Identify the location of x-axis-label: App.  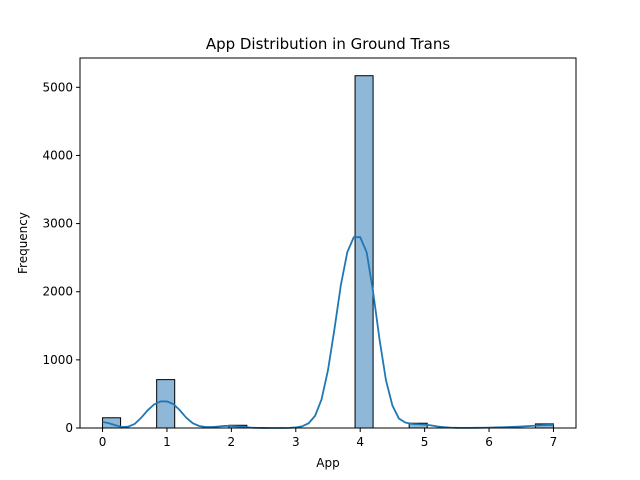
(327, 463).